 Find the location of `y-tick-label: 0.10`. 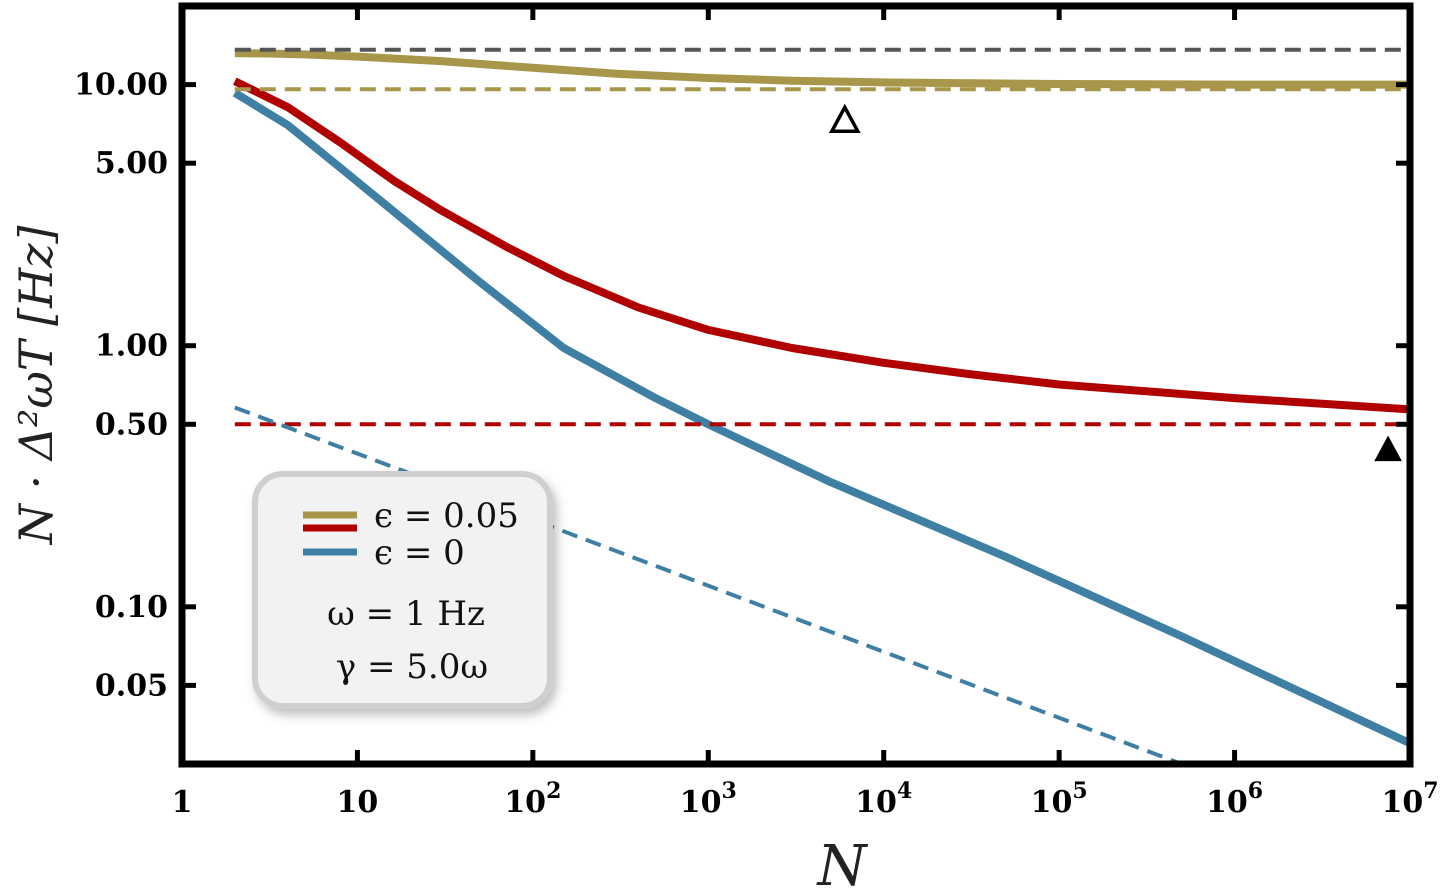

y-tick-label: 0.10 is located at coordinates (131, 607).